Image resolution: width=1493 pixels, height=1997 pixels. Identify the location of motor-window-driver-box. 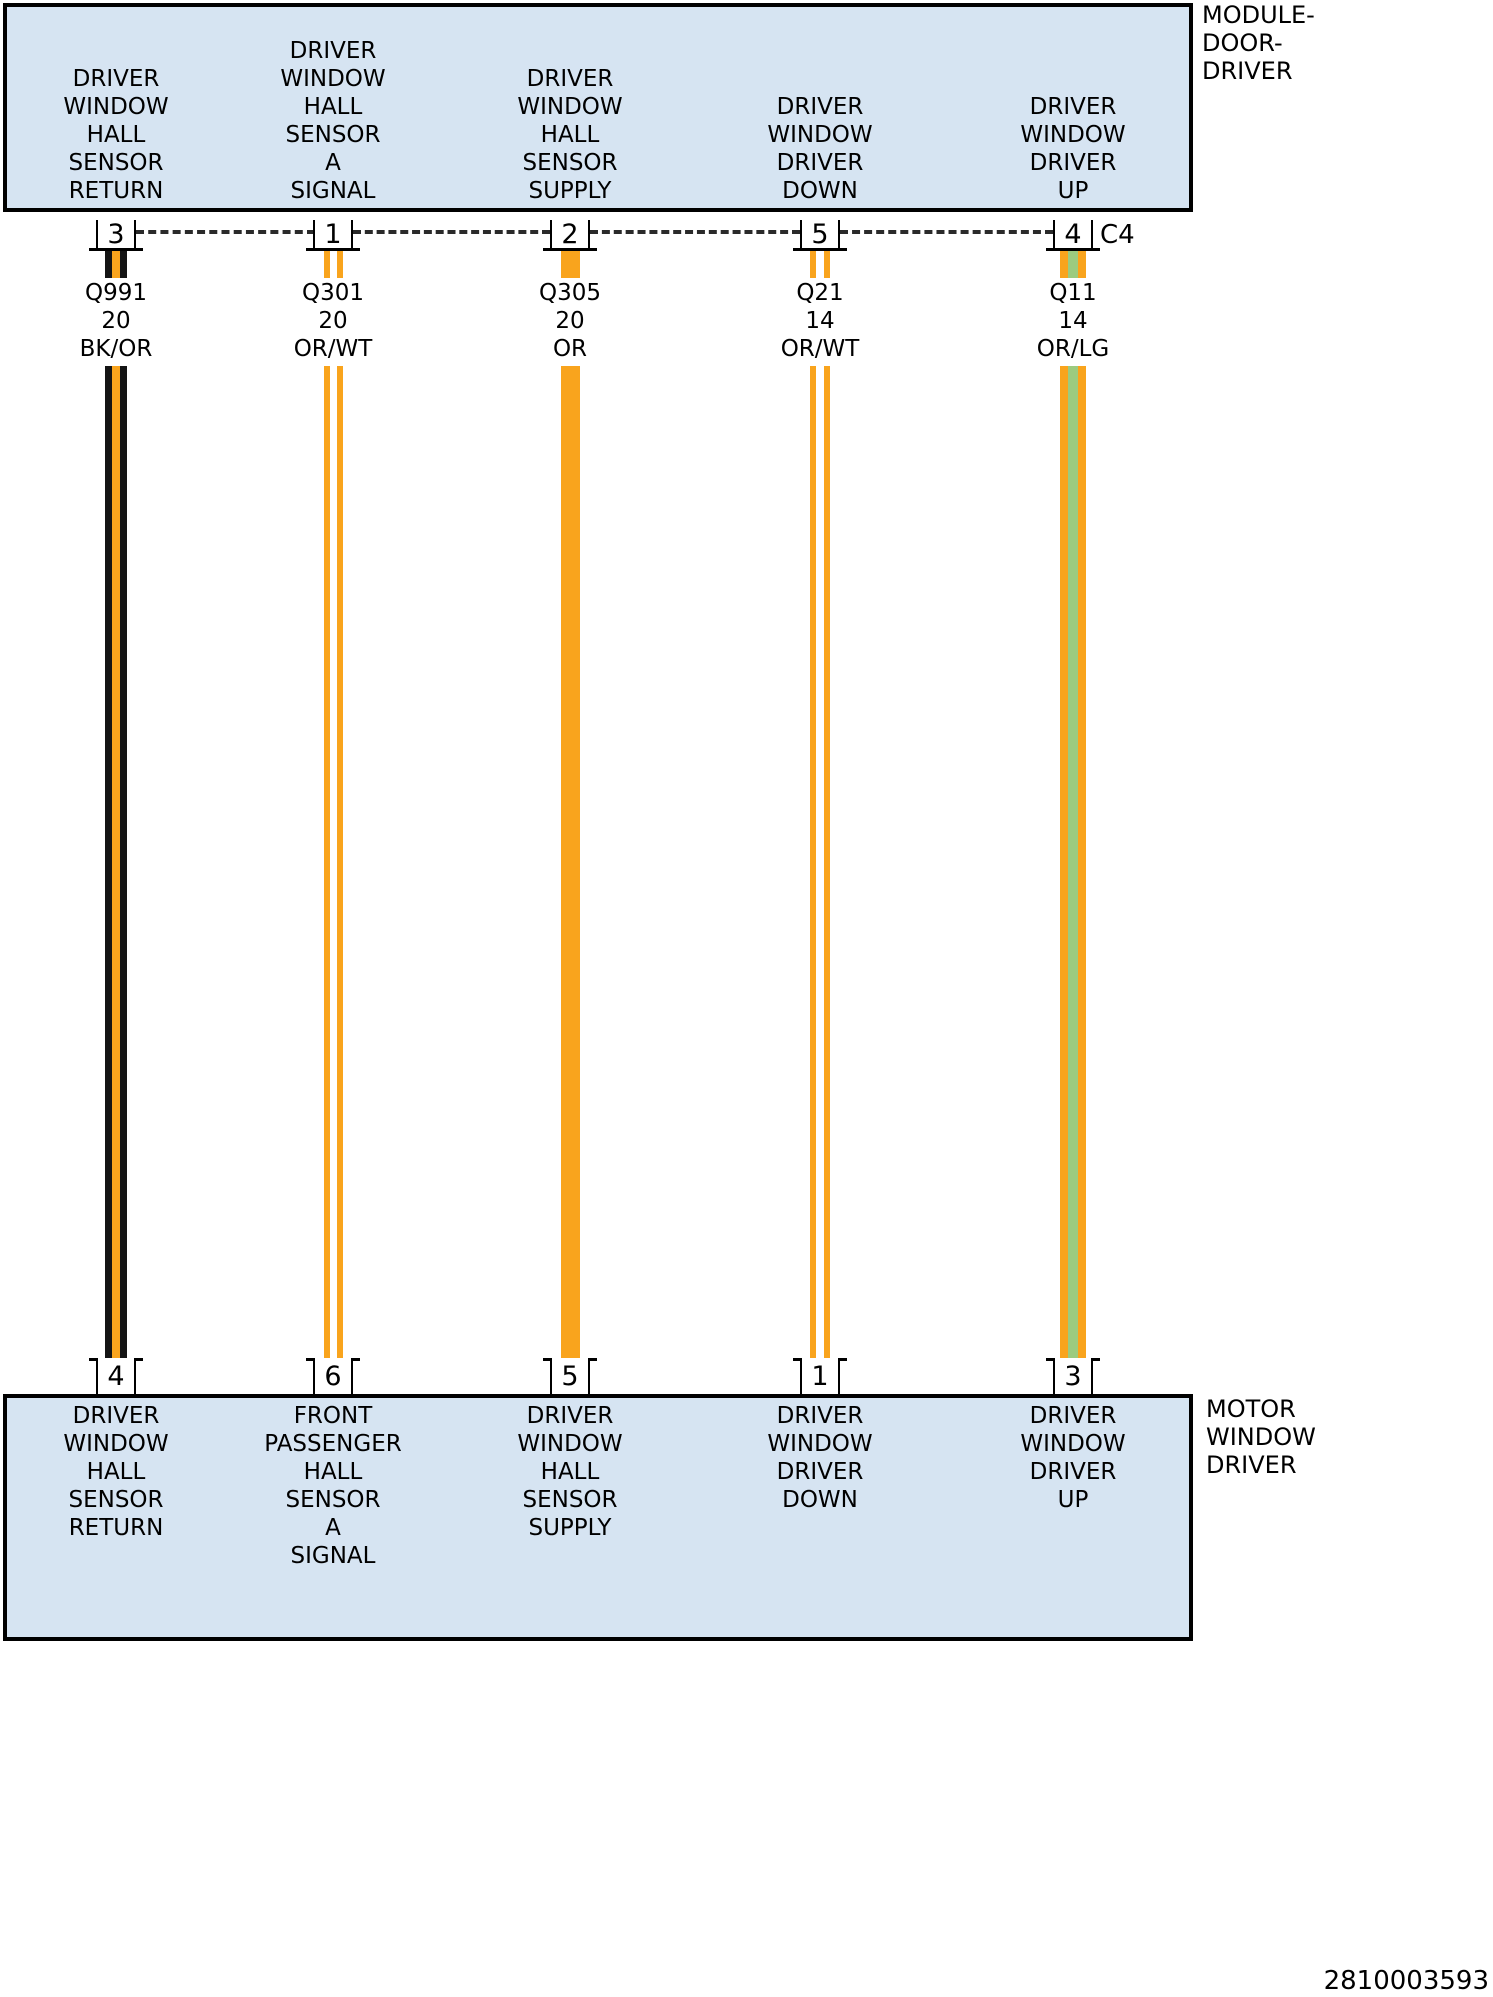
(598, 1517).